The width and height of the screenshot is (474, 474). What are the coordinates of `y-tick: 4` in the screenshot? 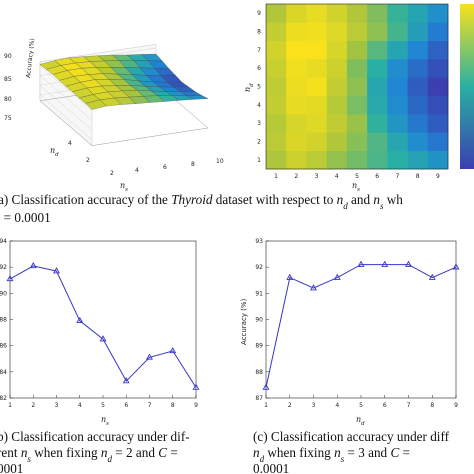 It's located at (70, 143).